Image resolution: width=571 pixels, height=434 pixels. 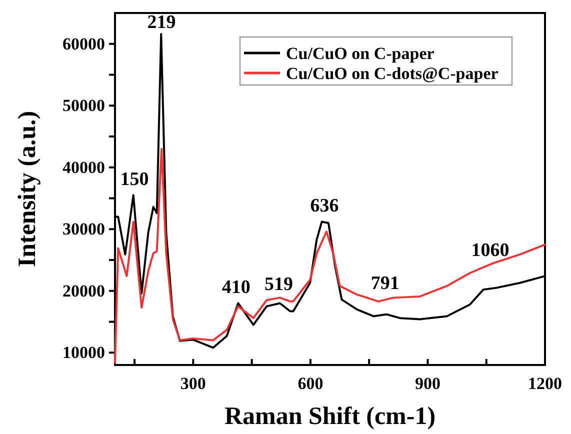 I want to click on annotation: 1060, so click(x=490, y=251).